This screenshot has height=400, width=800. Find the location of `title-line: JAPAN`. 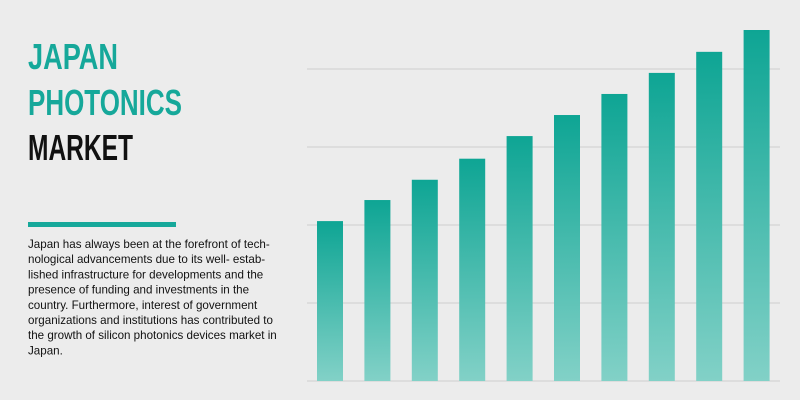

title-line: JAPAN is located at coordinates (73, 56).